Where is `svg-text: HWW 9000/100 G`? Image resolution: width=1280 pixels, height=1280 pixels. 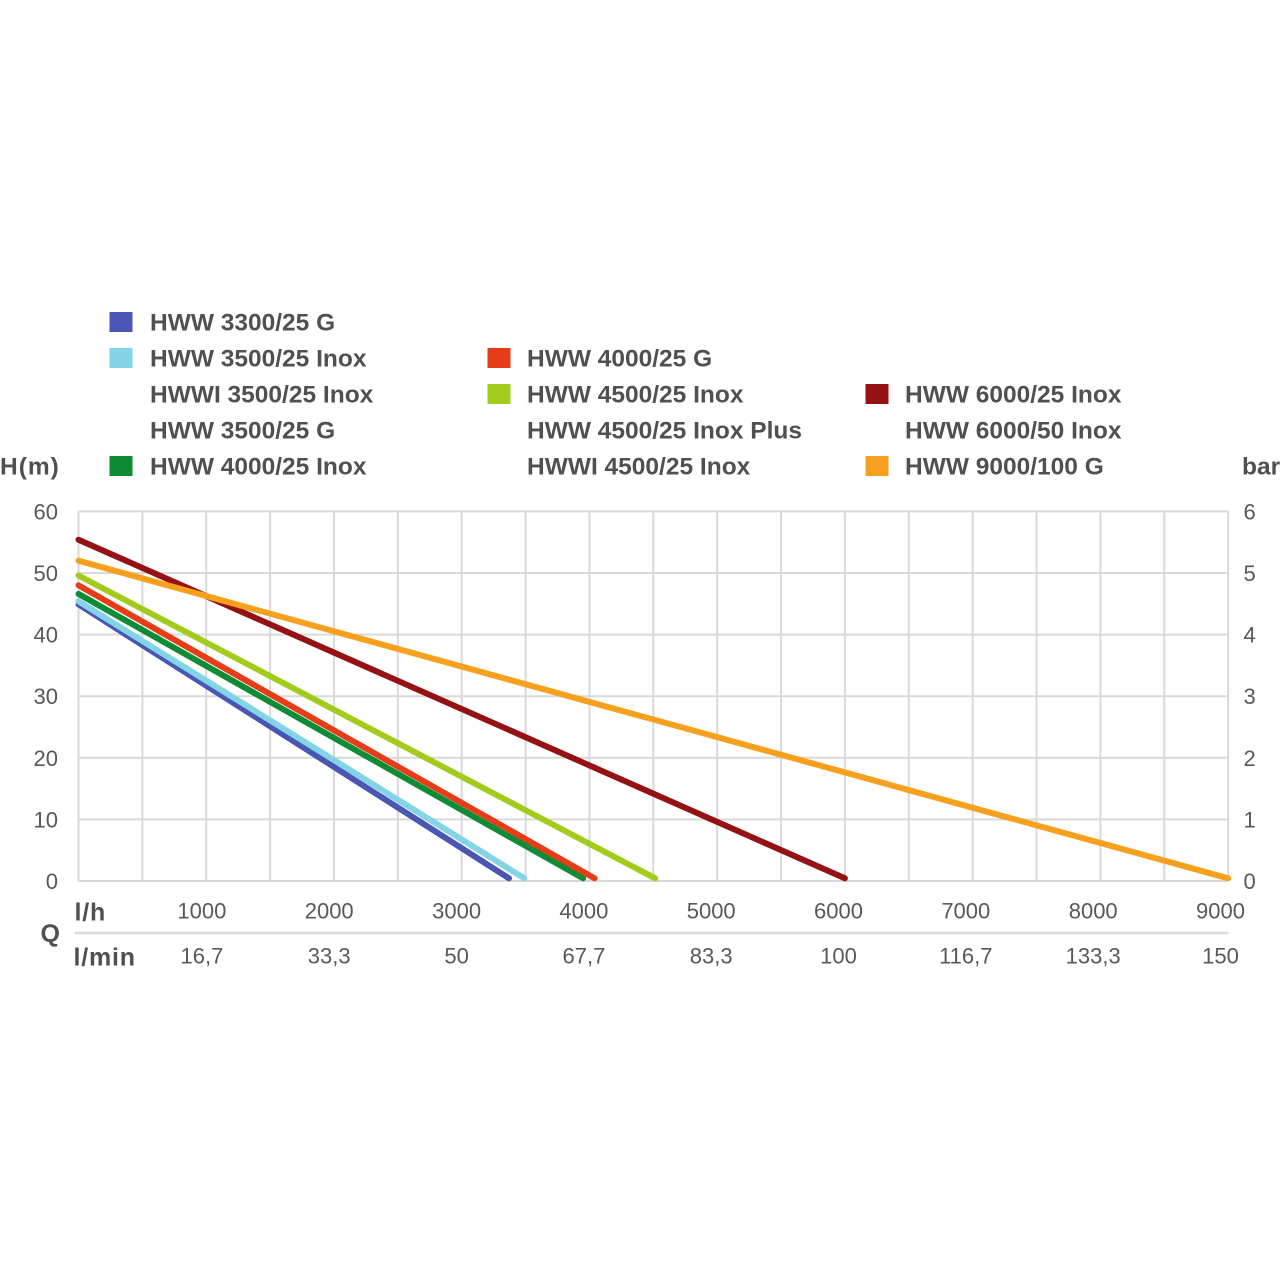 svg-text: HWW 9000/100 G is located at coordinates (1004, 467).